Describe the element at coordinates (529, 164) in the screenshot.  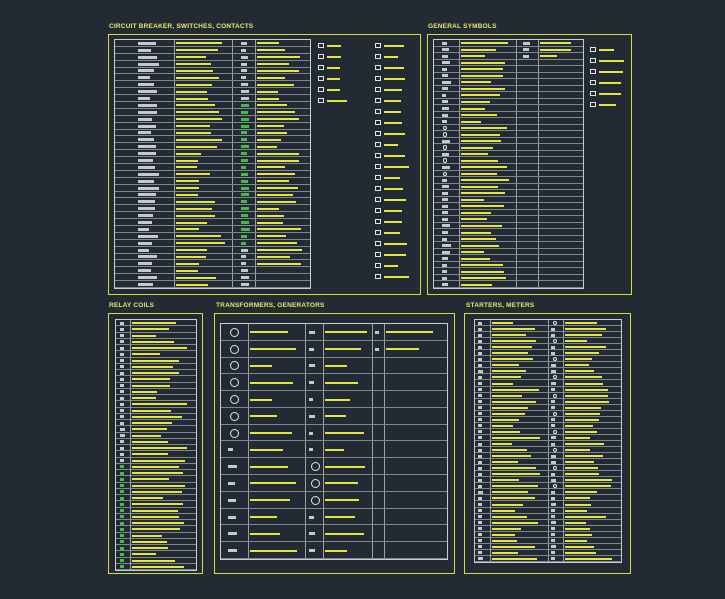
I see `panel-general-symbols` at that location.